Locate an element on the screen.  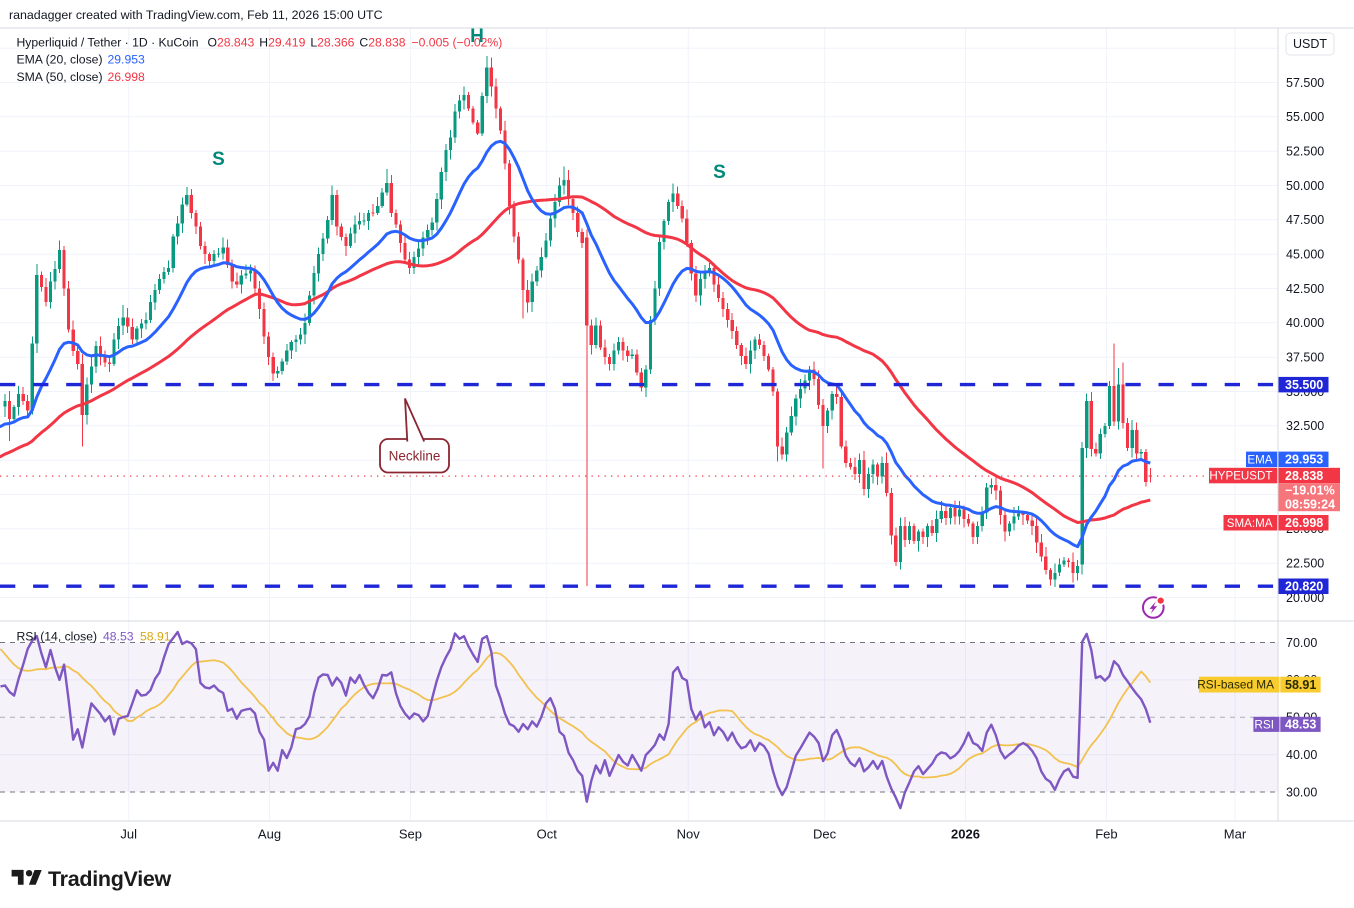
svg-text: TradingView is located at coordinates (110, 879).